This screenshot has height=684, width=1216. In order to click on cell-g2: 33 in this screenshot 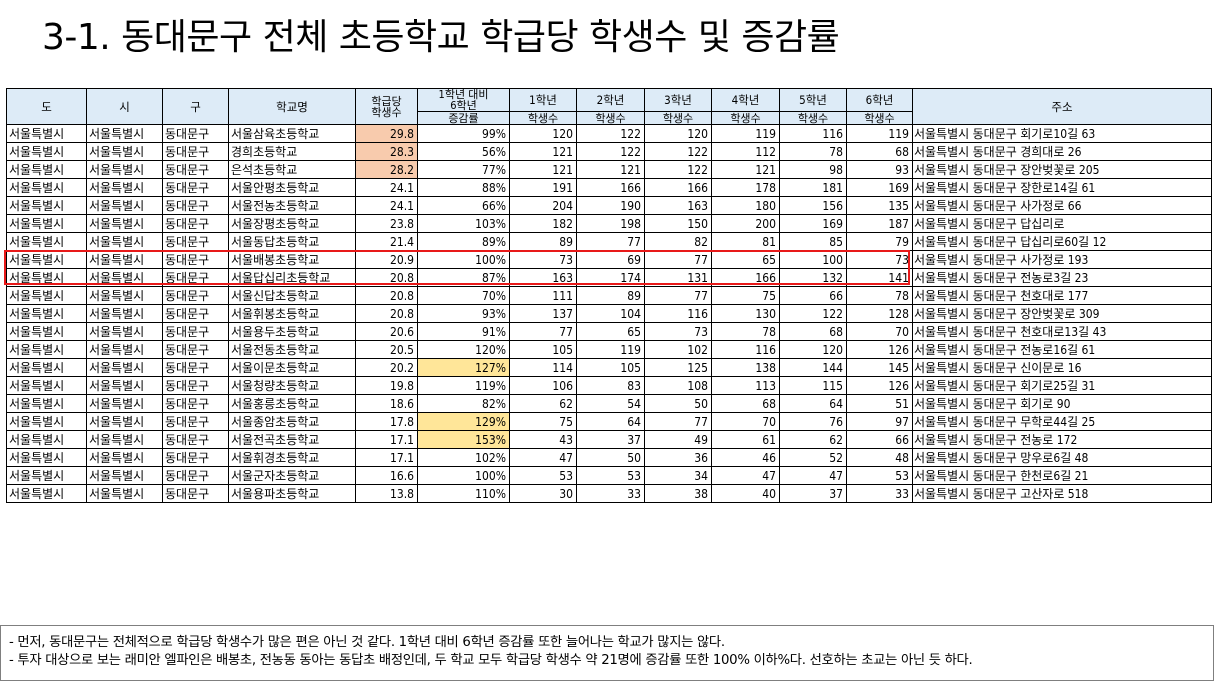, I will do `click(610, 493)`.